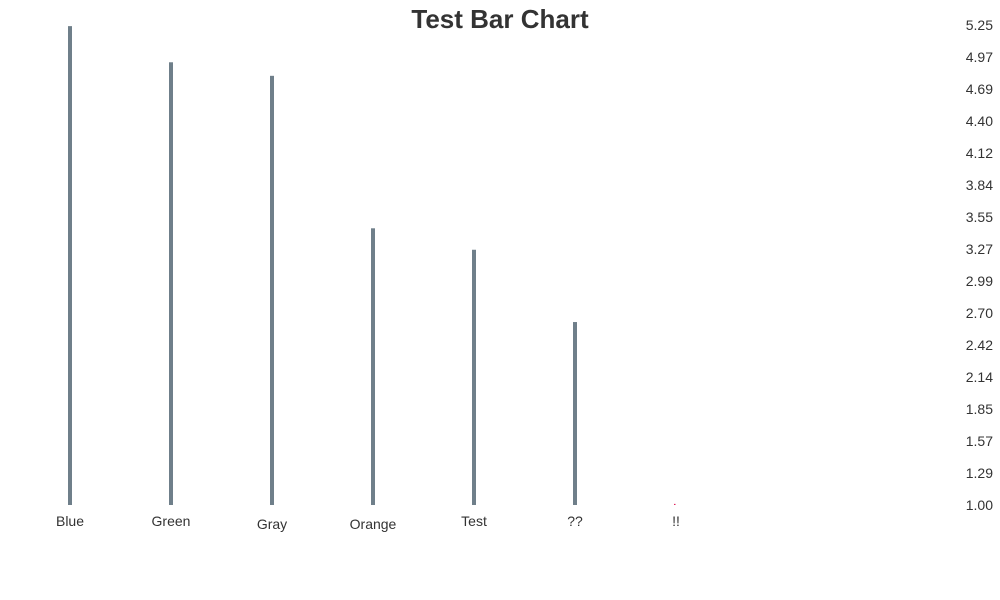 The width and height of the screenshot is (1000, 600). Describe the element at coordinates (979, 185) in the screenshot. I see `y-tick-label: 3.84` at that location.